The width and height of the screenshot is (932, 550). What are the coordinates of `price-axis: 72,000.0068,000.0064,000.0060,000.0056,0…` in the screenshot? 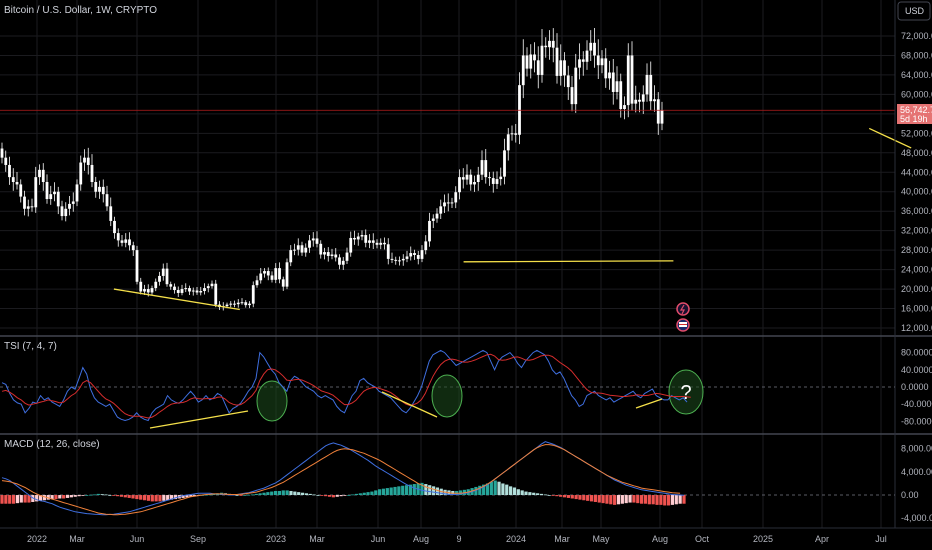 It's located at (916, 182).